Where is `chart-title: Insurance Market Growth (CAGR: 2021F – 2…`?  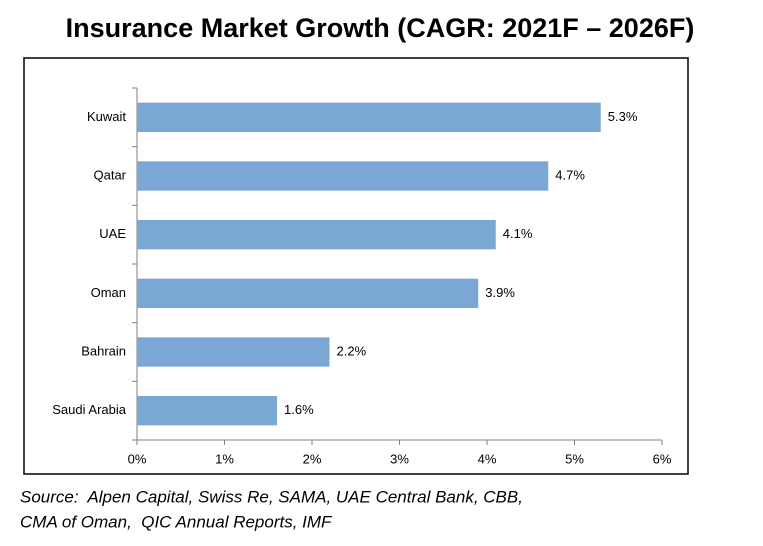
chart-title: Insurance Market Growth (CAGR: 2021F – 2… is located at coordinates (380, 28).